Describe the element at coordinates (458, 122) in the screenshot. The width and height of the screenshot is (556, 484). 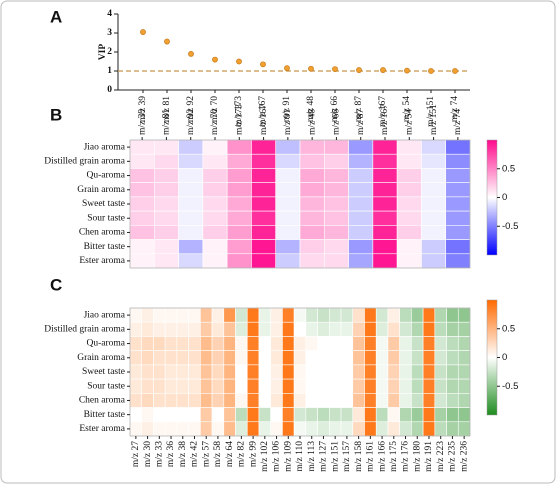
I see `col-label: m/z 74` at that location.